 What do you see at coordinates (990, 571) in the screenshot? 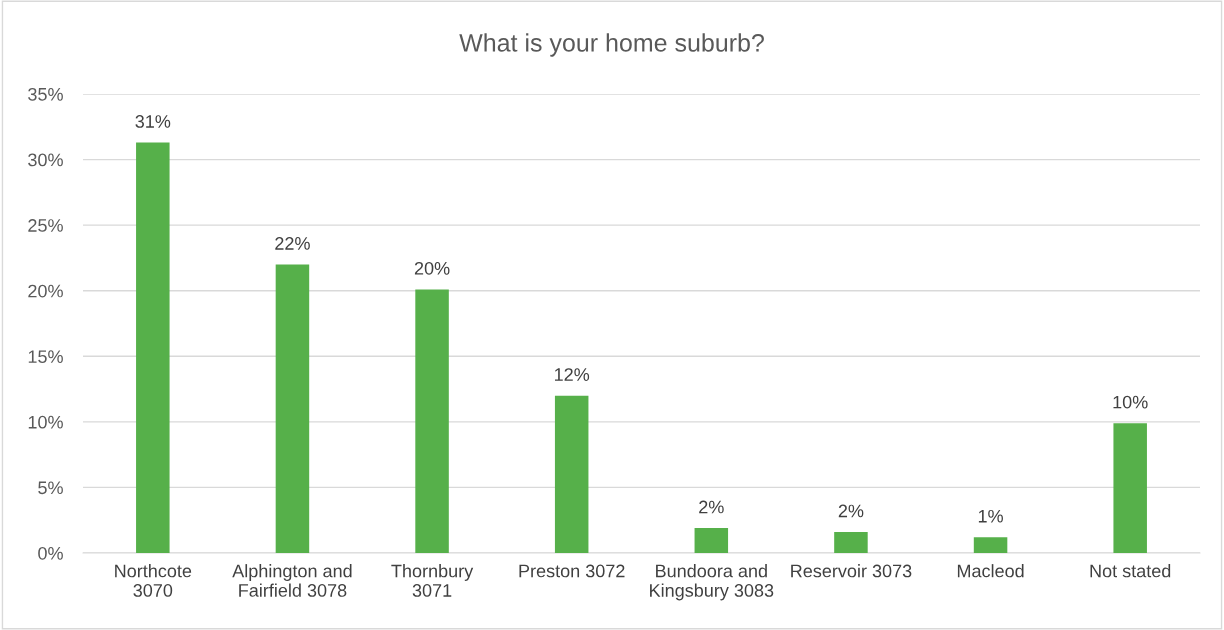
I see `x-tick-label: Macleod` at bounding box center [990, 571].